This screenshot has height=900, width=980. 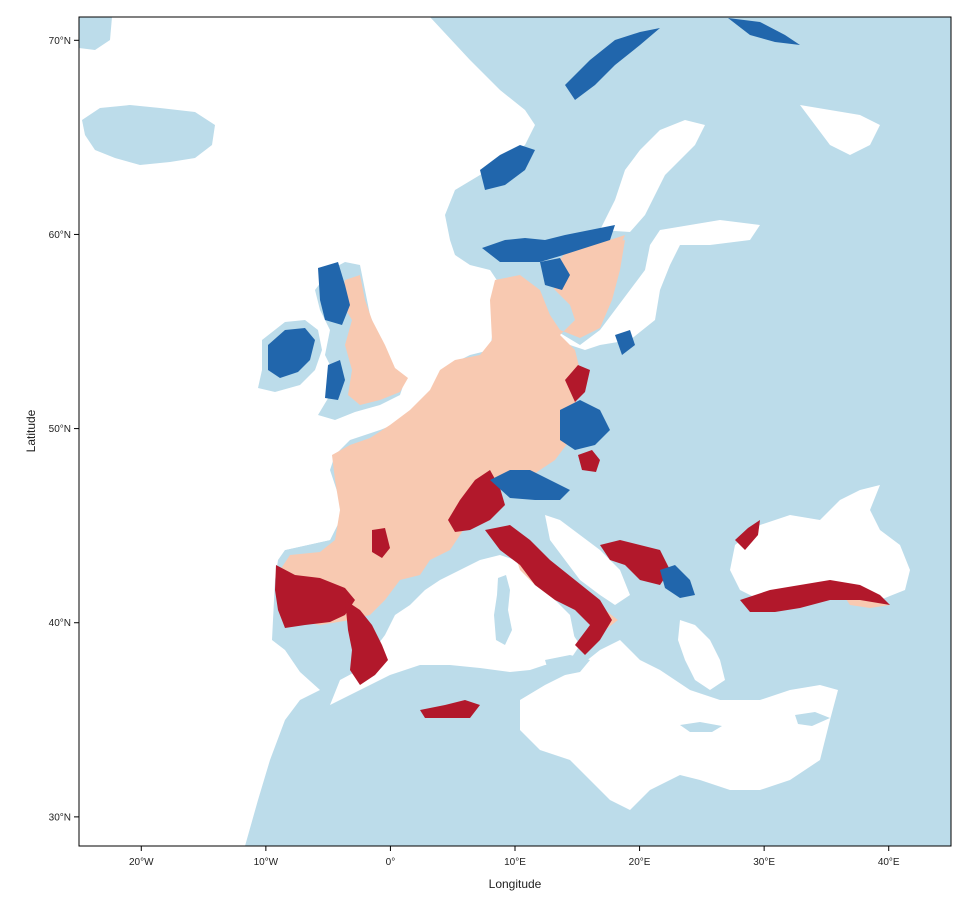 I want to click on y-tick-label: 50°N, so click(x=60, y=429).